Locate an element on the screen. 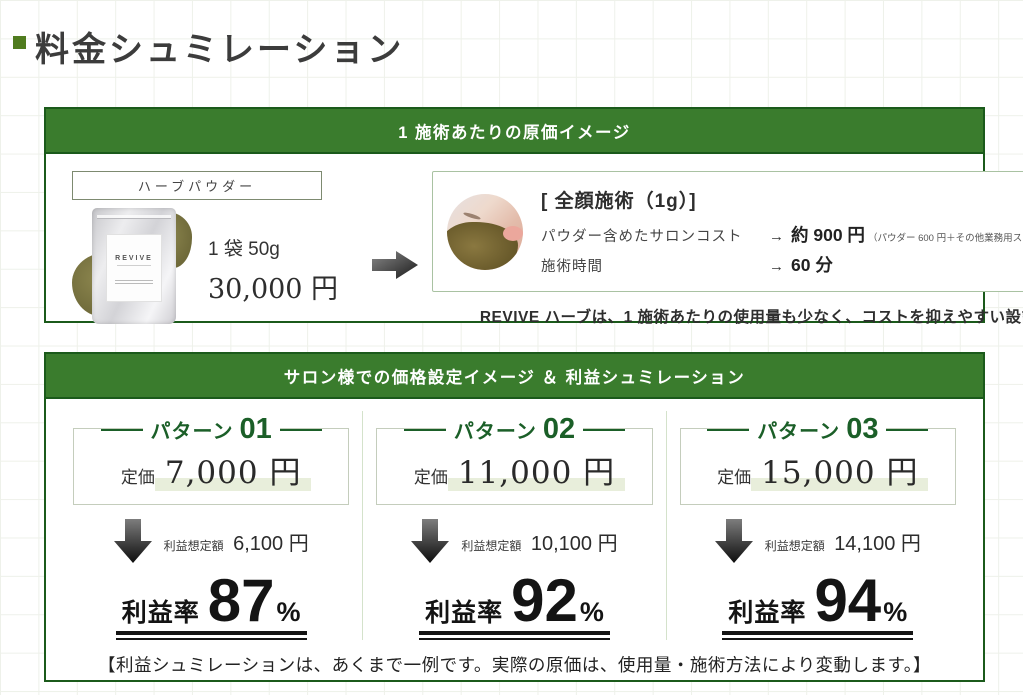 The image size is (1023, 695). rate-value: 94 is located at coordinates (848, 600).